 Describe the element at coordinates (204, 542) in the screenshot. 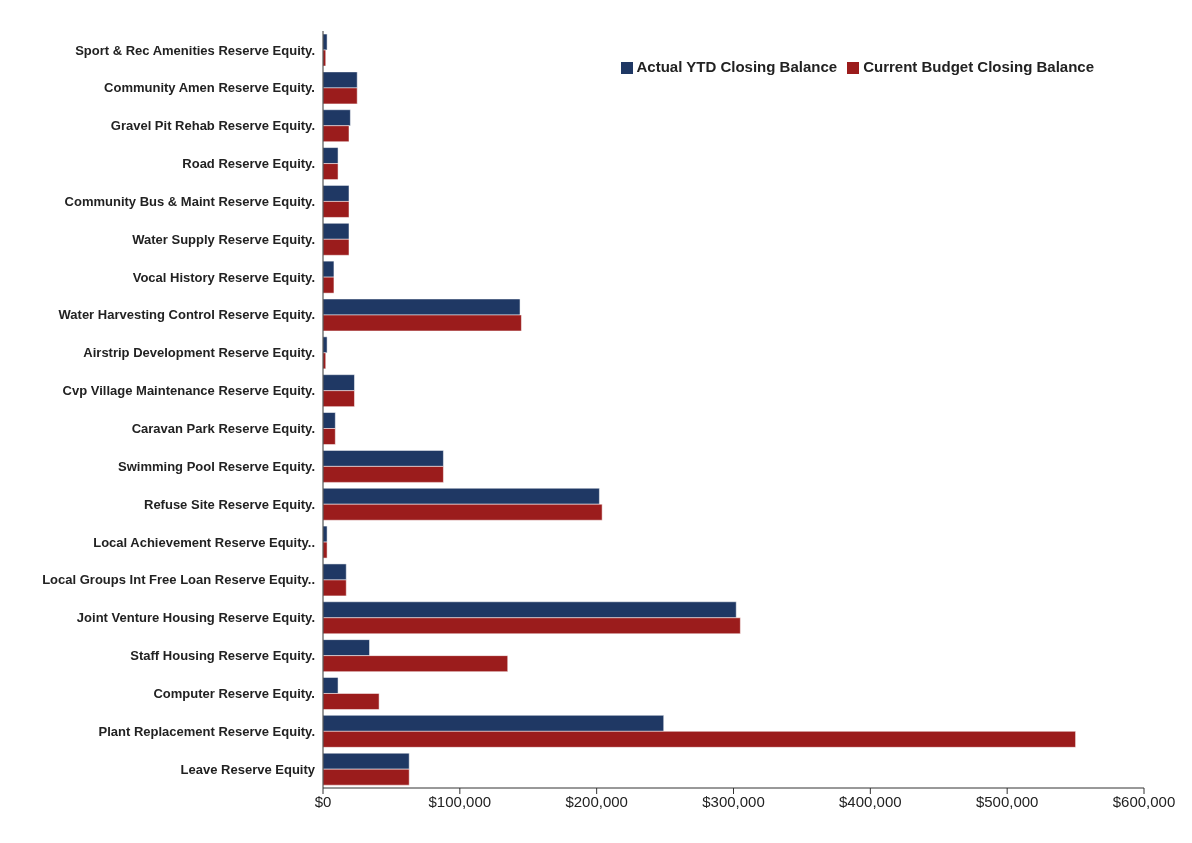

I see `y-tick-label: Local Achievement Reserve Equity..` at that location.